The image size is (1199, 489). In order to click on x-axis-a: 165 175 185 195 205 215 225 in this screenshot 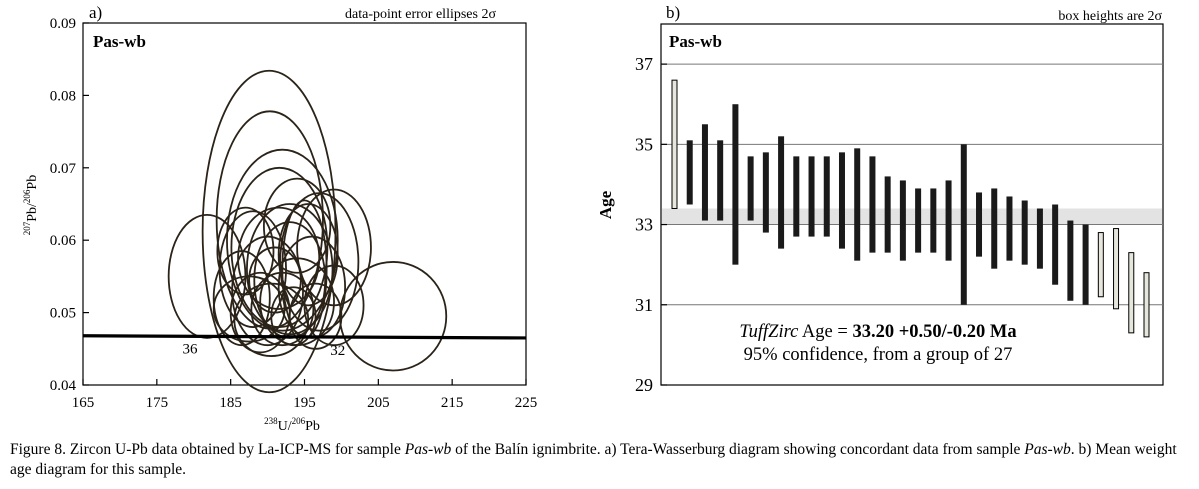, I will do `click(305, 395)`.